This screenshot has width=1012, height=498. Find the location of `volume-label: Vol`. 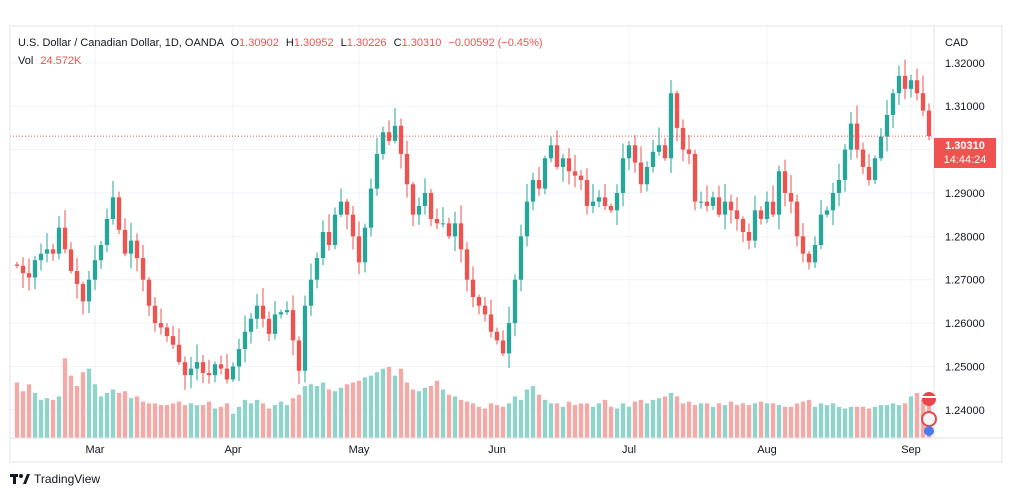

volume-label: Vol is located at coordinates (26, 61).